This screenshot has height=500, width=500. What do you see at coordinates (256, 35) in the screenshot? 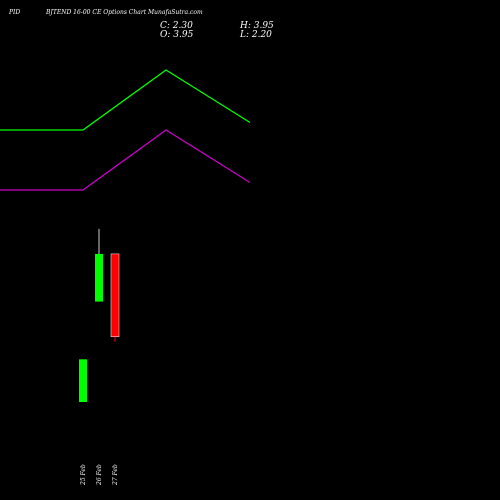
I see `low-value: L: 2.20` at bounding box center [256, 35].